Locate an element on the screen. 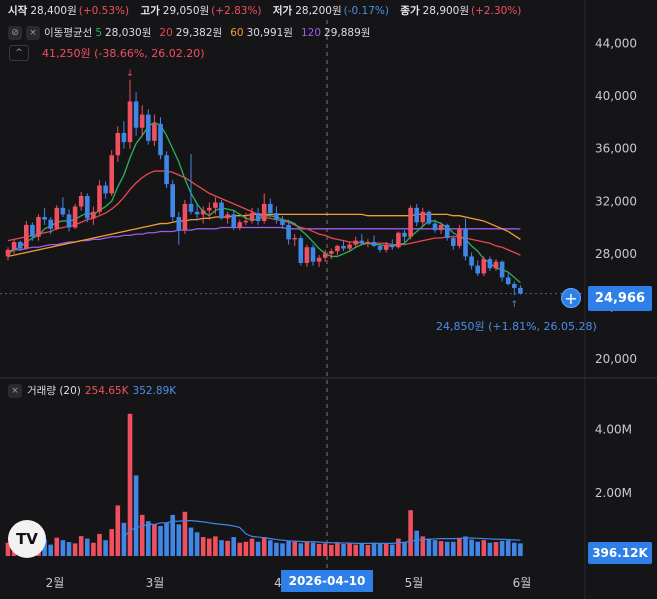 The width and height of the screenshot is (657, 599). price-tick-label: 40,000 is located at coordinates (616, 96).